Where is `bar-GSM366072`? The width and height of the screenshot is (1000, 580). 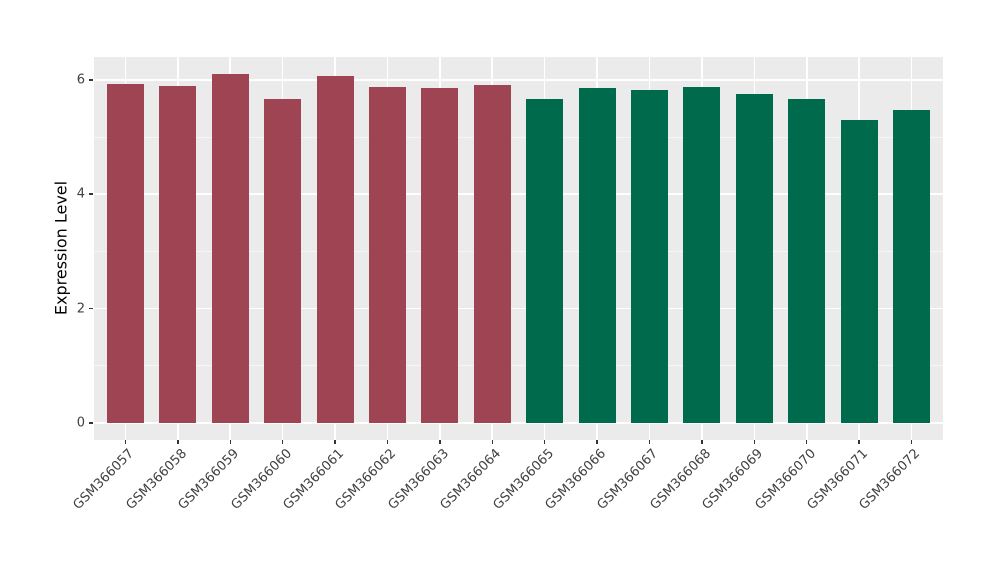 bar-GSM366072 is located at coordinates (912, 266).